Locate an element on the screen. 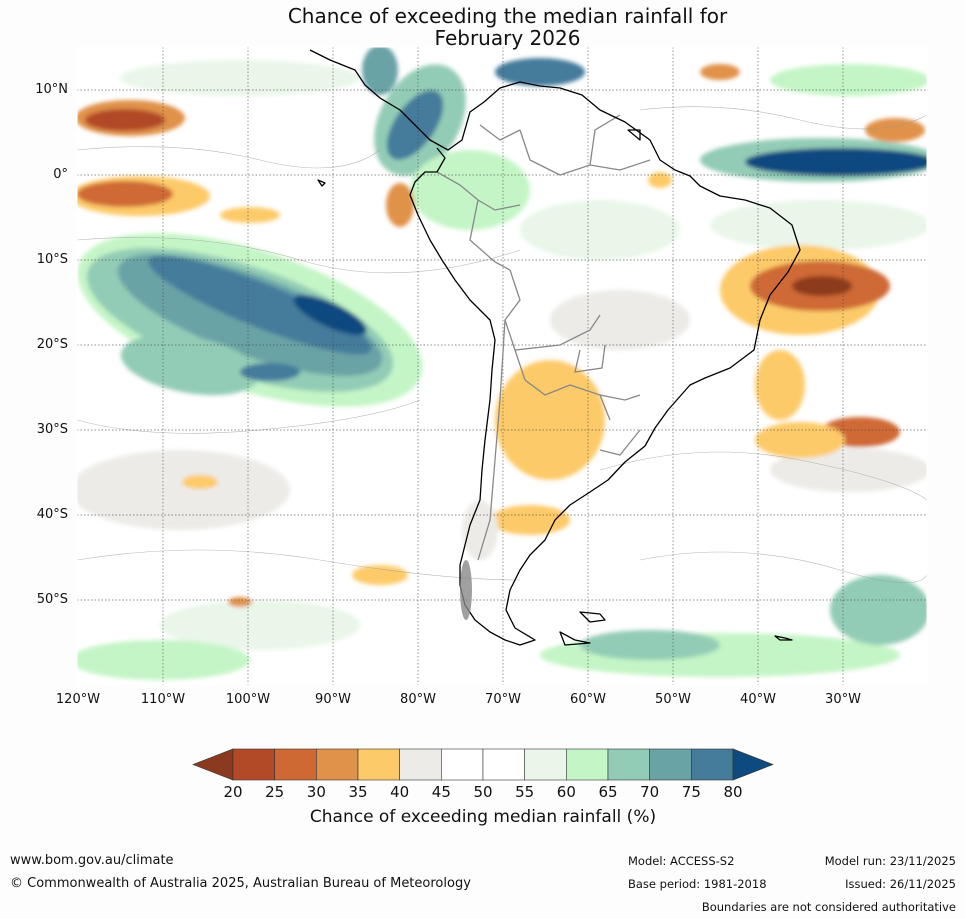  colorbar-tick-label: 20 is located at coordinates (233, 792).